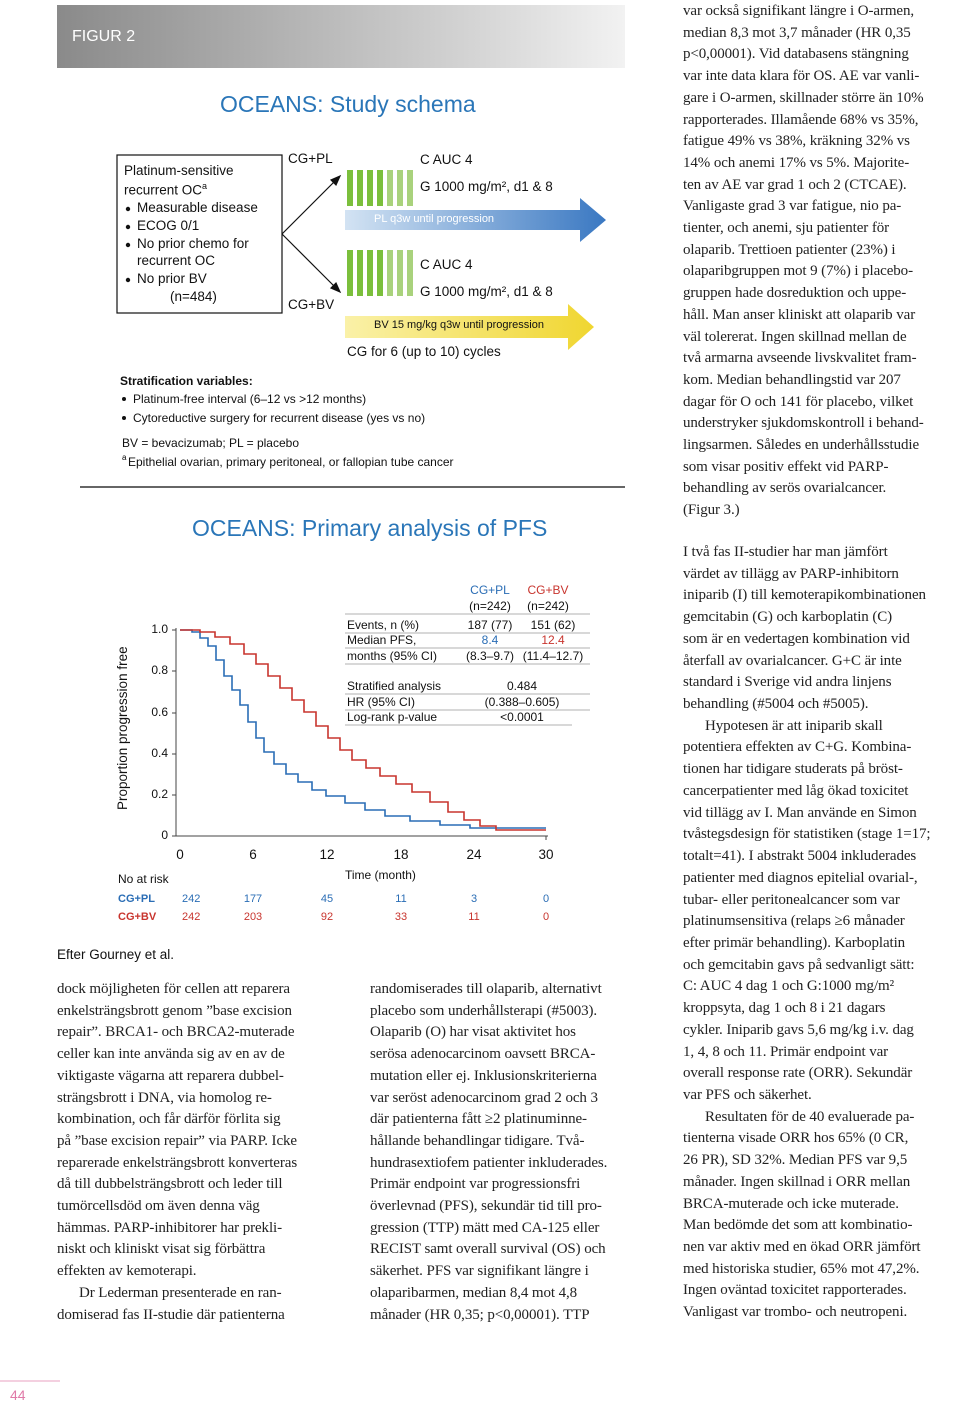 Image resolution: width=960 pixels, height=1406 pixels. I want to click on credit: Efter Gourney et al., so click(116, 954).